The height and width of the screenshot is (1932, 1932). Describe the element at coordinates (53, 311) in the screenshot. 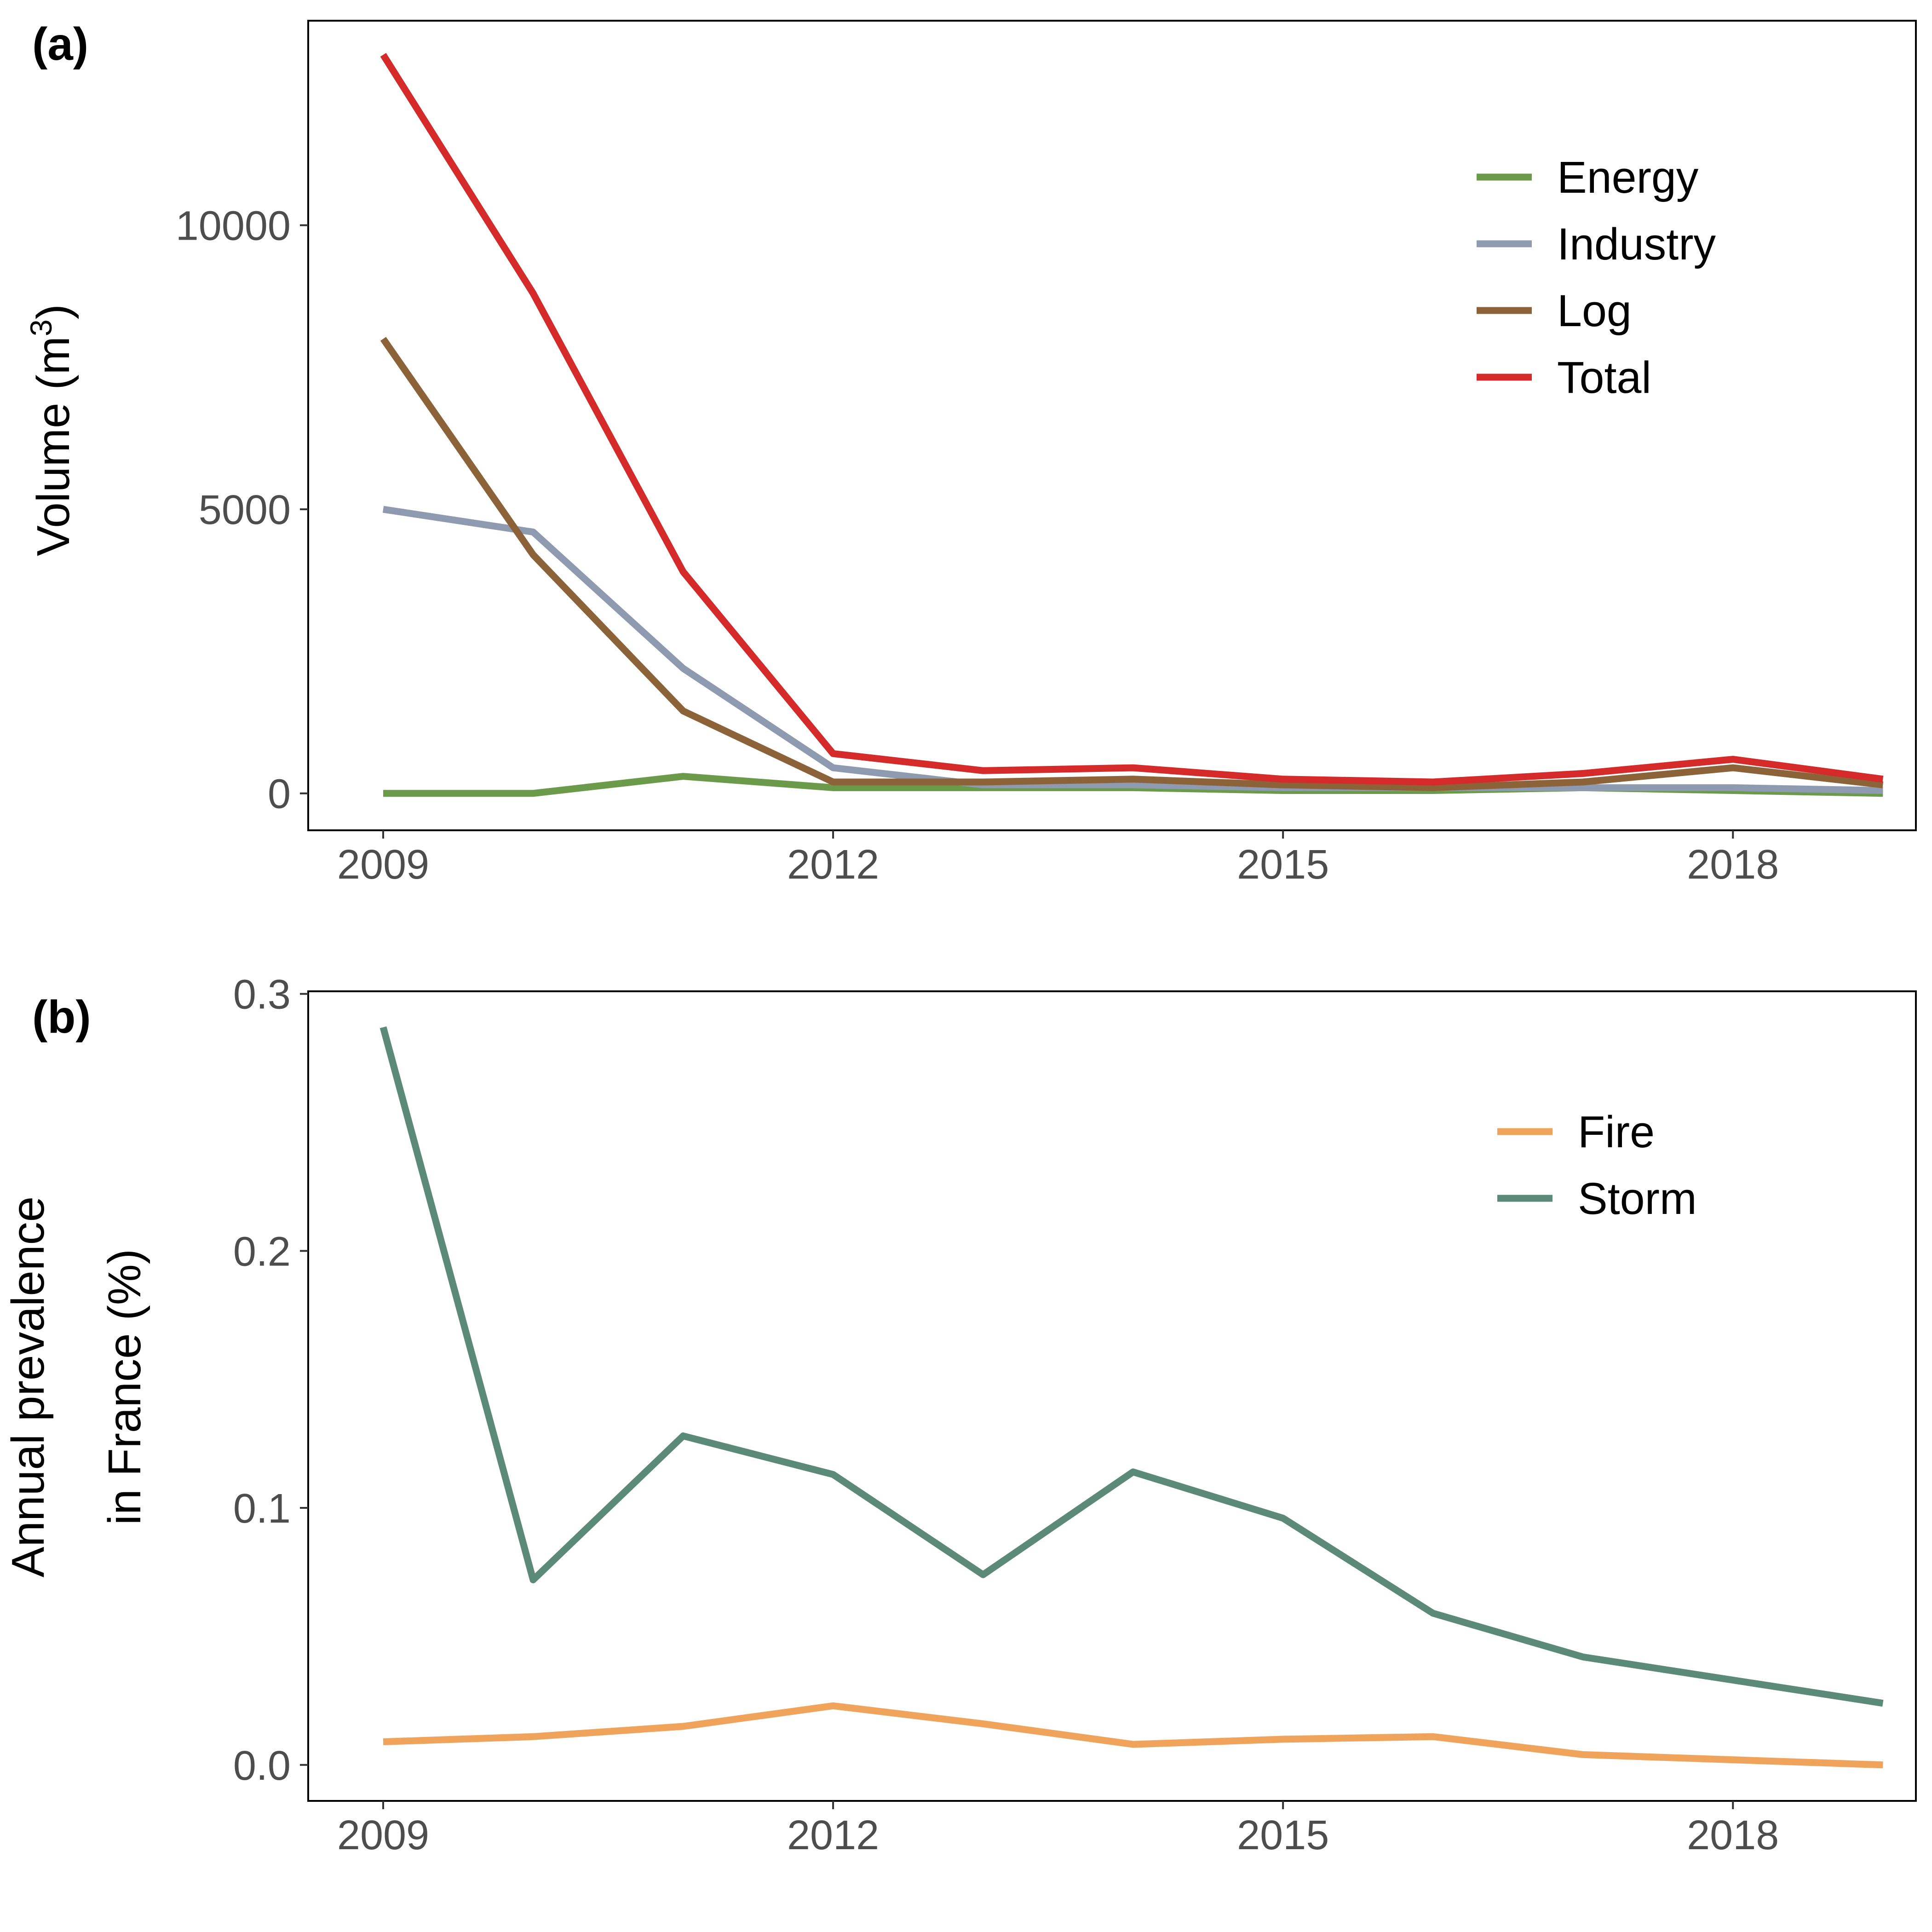

I see `panel-a-y-title-close: )` at that location.